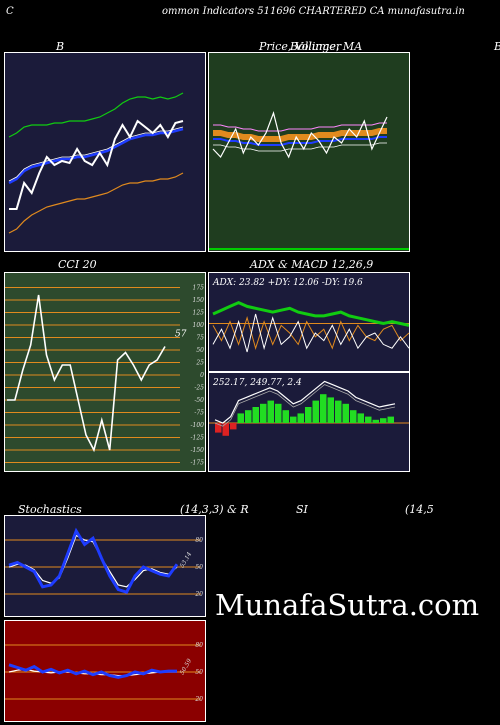  What do you see at coordinates (300, 147) in the screenshot?
I see `ma-white-line` at bounding box center [300, 147].